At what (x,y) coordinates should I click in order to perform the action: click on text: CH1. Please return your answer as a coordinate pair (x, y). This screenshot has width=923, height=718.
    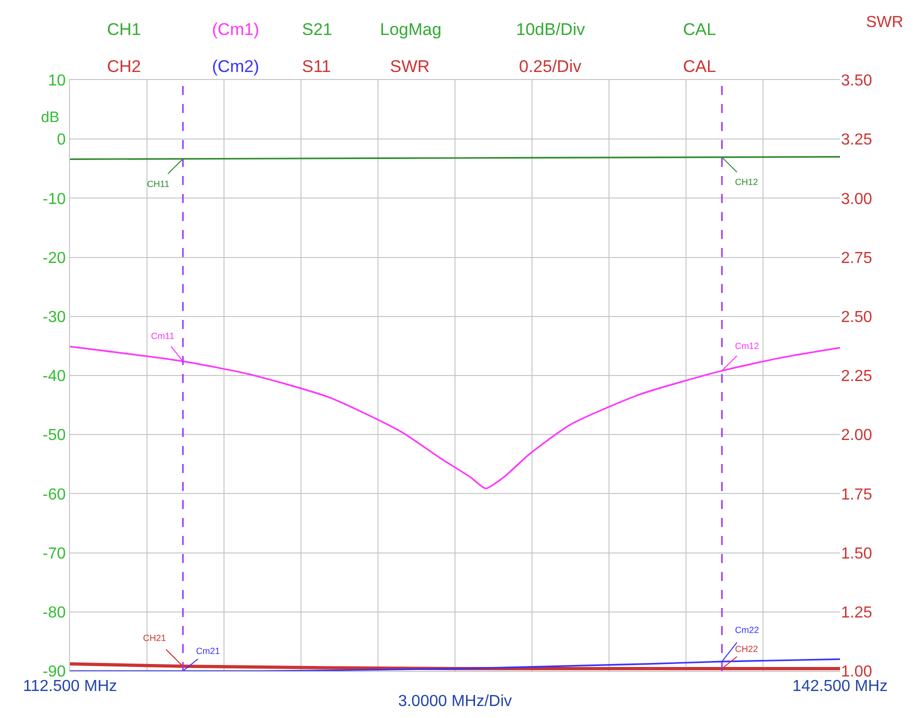
    Looking at the image, I should click on (124, 29).